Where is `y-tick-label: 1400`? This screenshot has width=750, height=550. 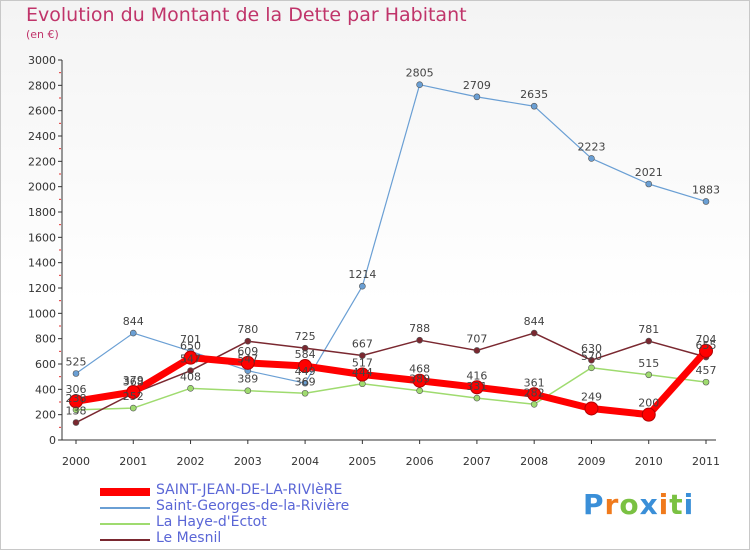 y-tick-label: 1400 is located at coordinates (42, 263).